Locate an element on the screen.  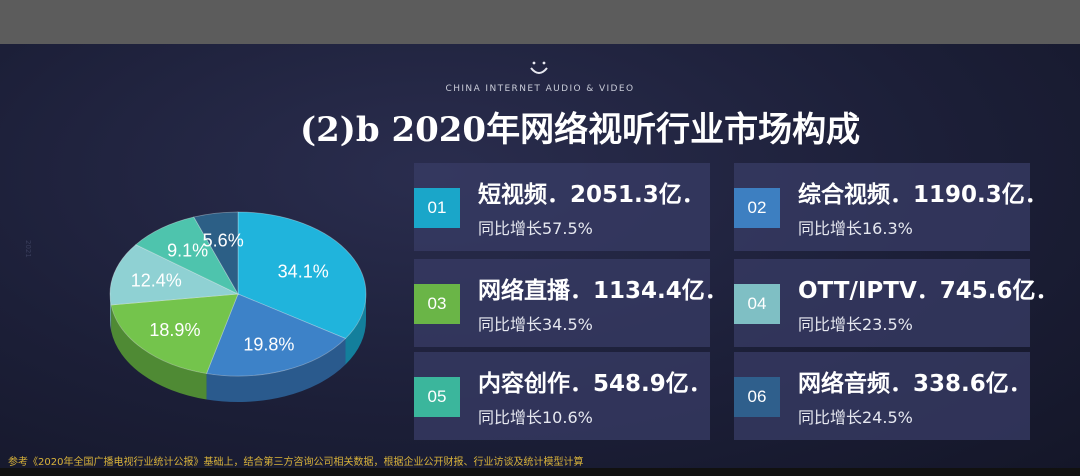
pie-label-1: 19.8% is located at coordinates (268, 344).